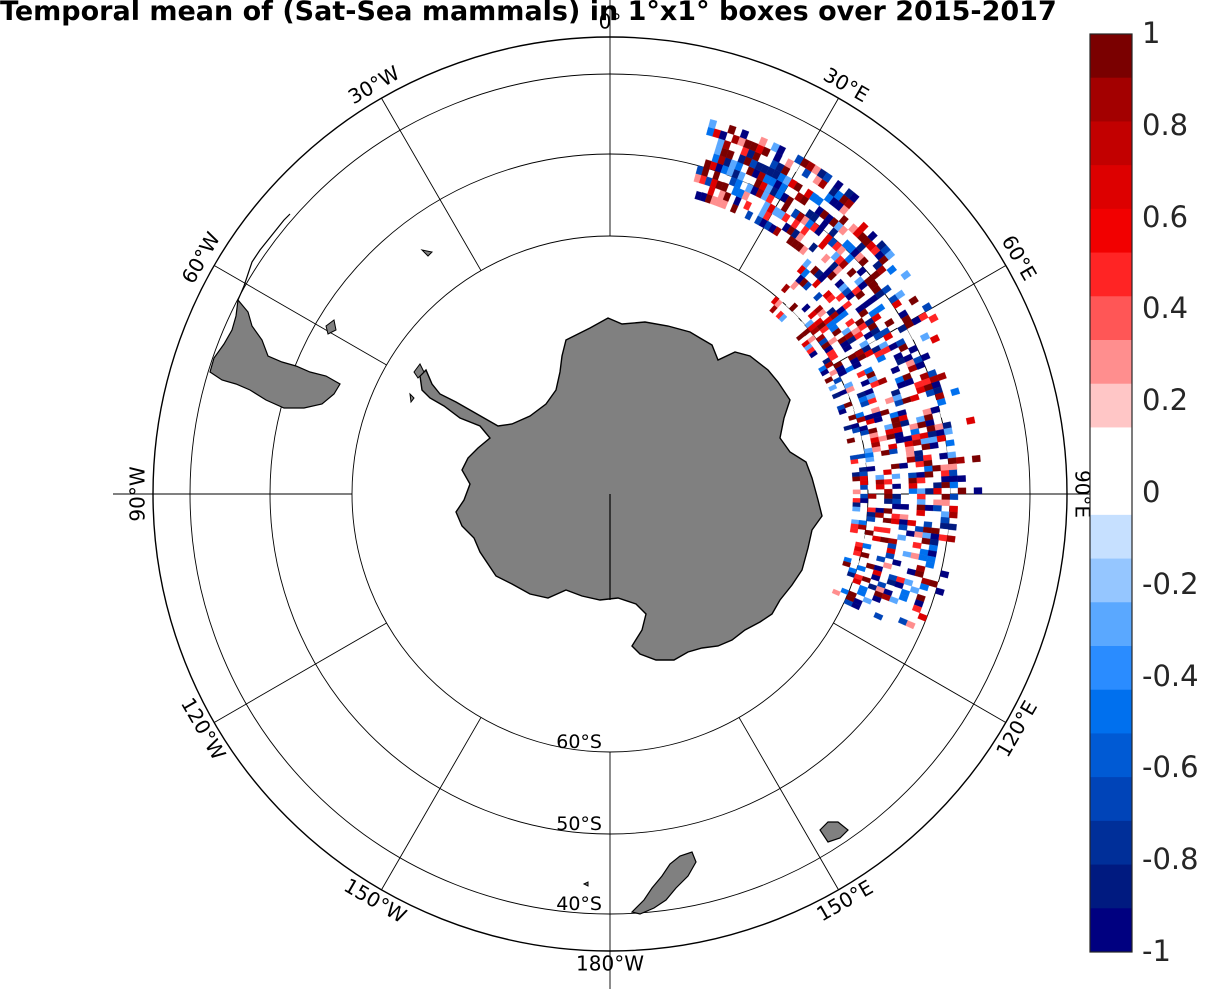 This screenshot has height=989, width=1218. What do you see at coordinates (264, 257) in the screenshot?
I see `south-america-west-coast` at bounding box center [264, 257].